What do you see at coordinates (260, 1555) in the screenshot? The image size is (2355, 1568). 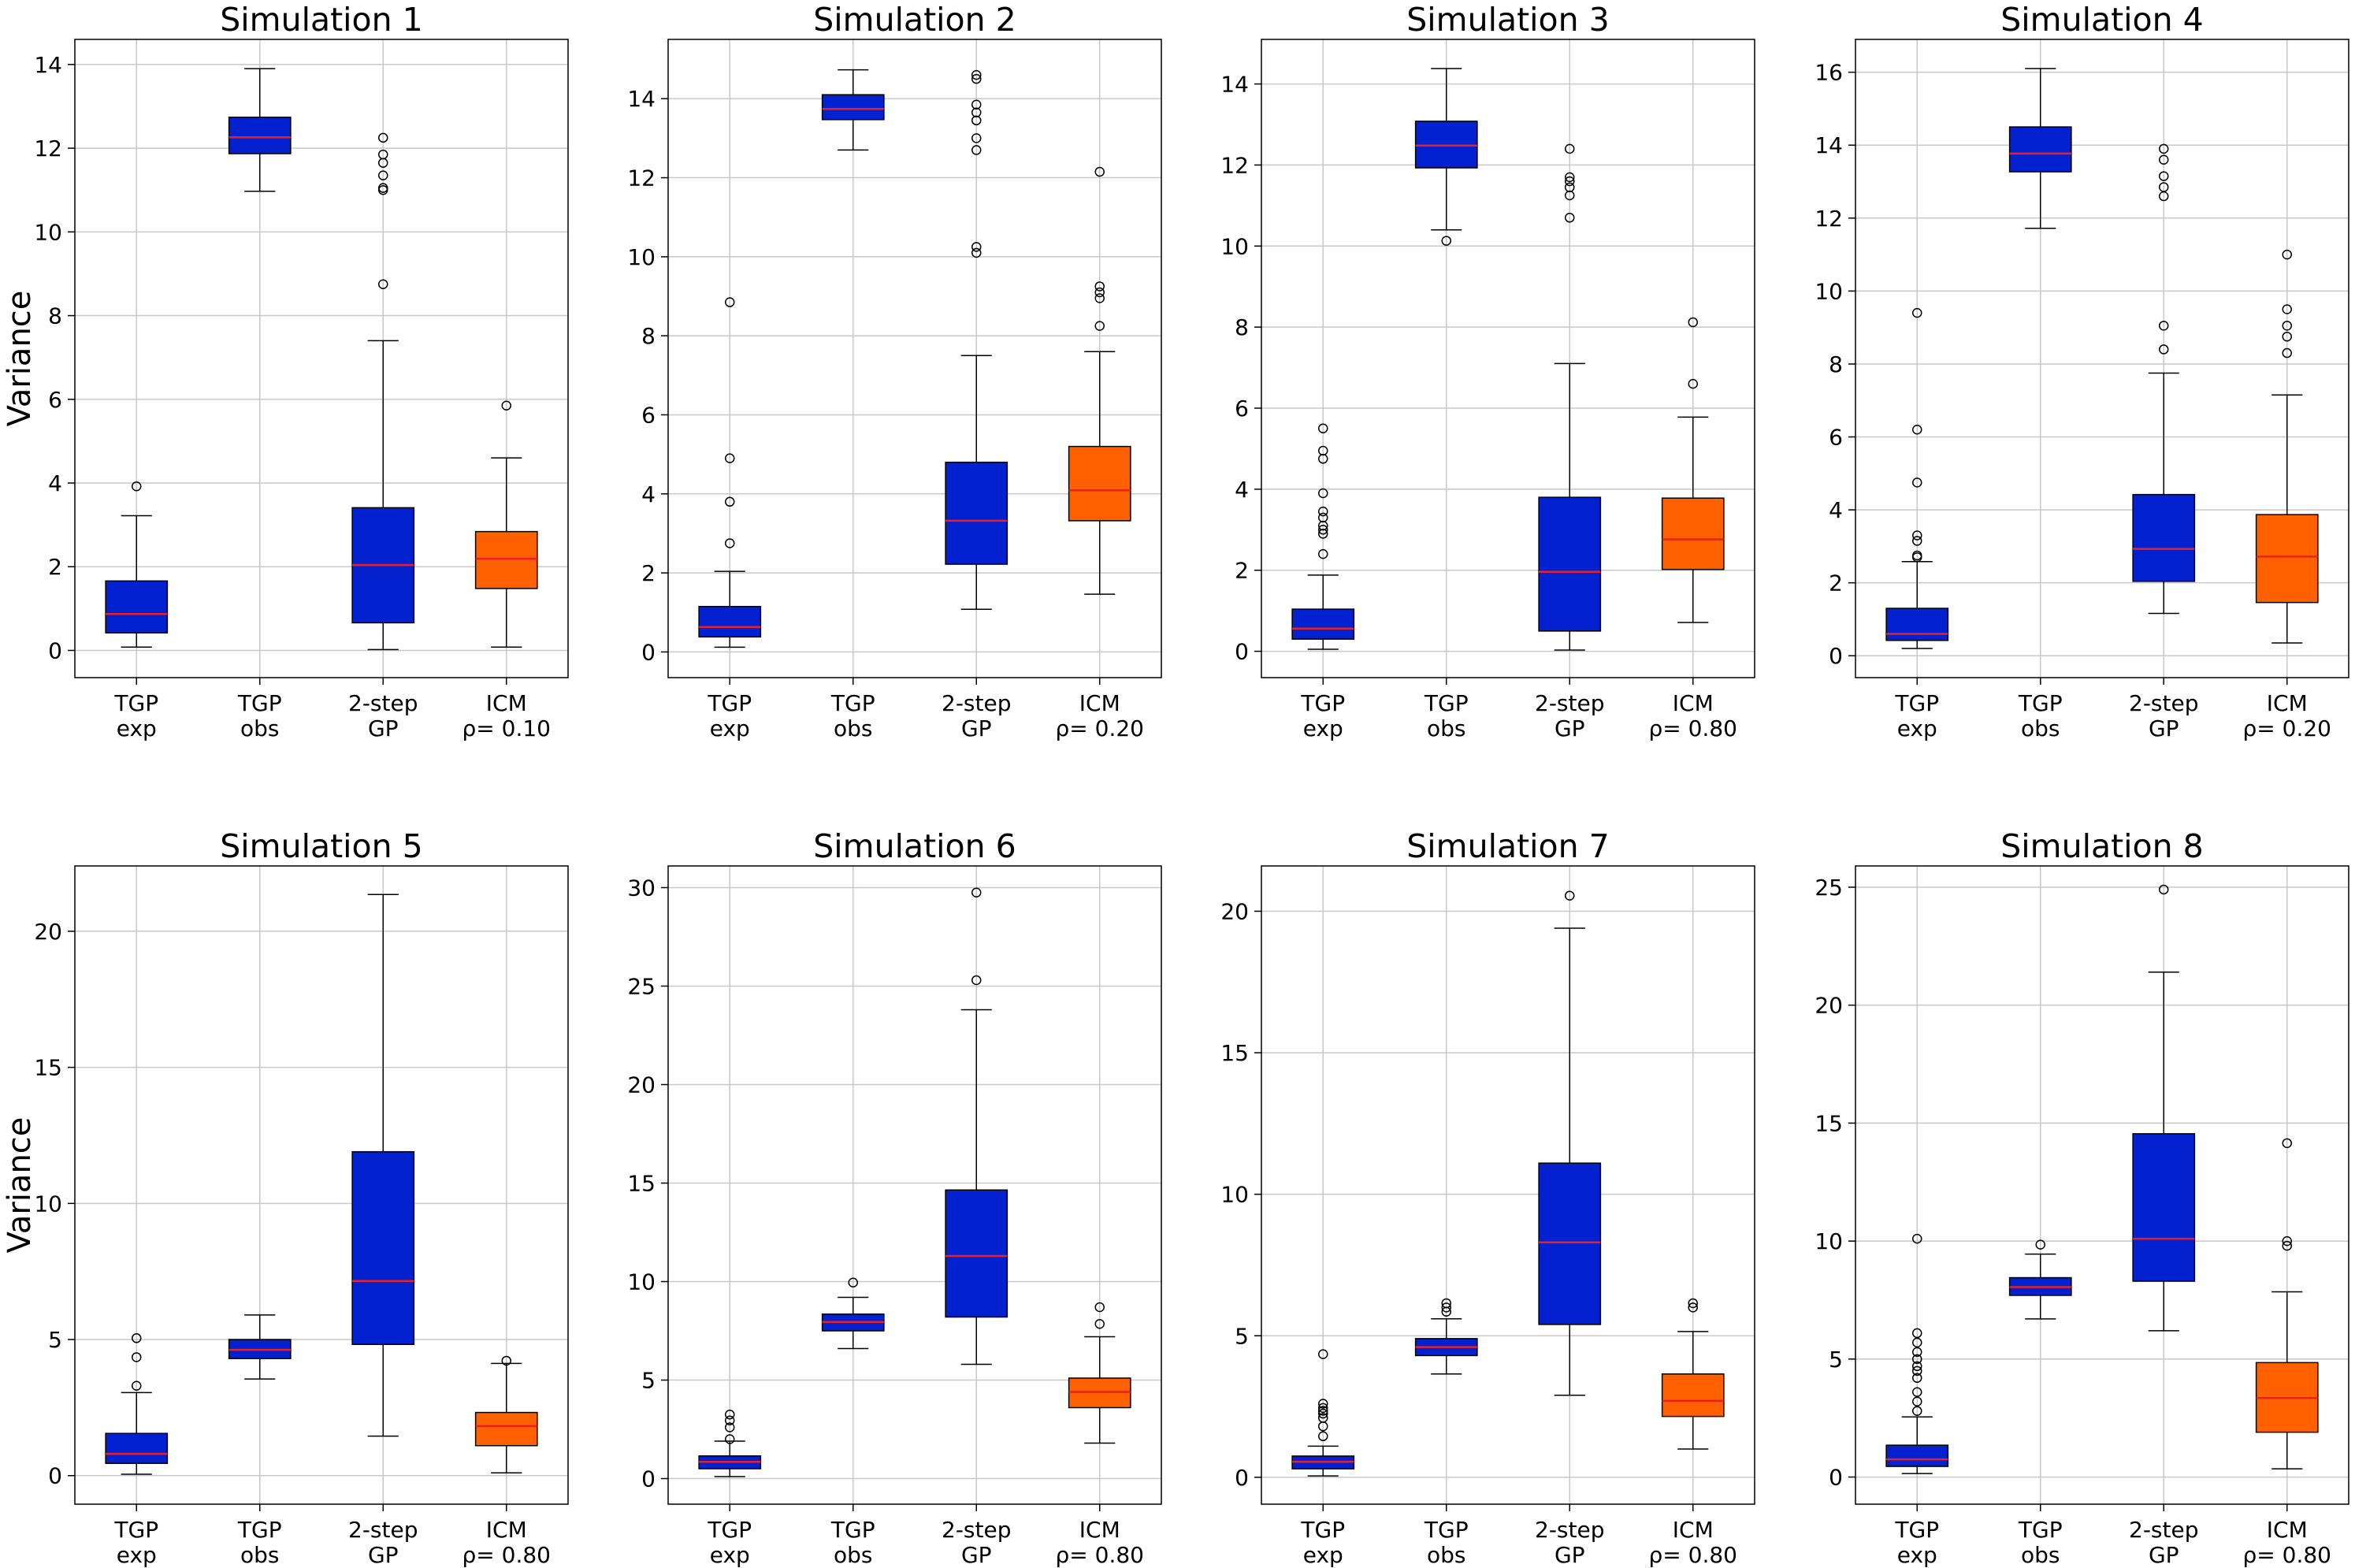 I see `x-tick-label-line2: obs` at bounding box center [260, 1555].